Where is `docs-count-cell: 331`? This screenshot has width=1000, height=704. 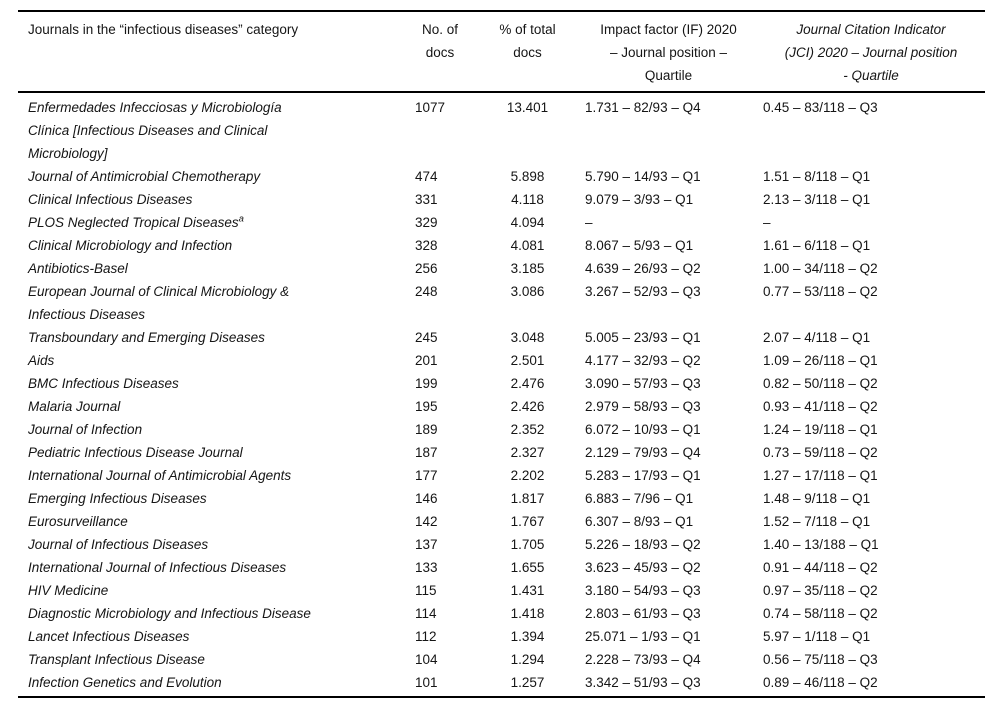 docs-count-cell: 331 is located at coordinates (426, 199).